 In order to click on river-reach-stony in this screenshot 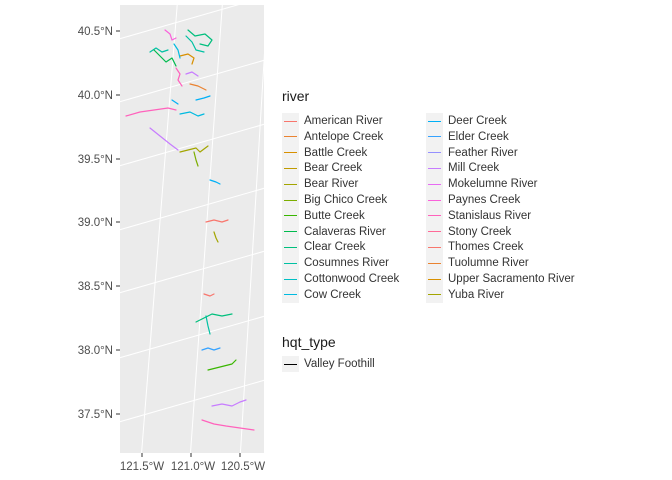, I will do `click(151, 112)`.